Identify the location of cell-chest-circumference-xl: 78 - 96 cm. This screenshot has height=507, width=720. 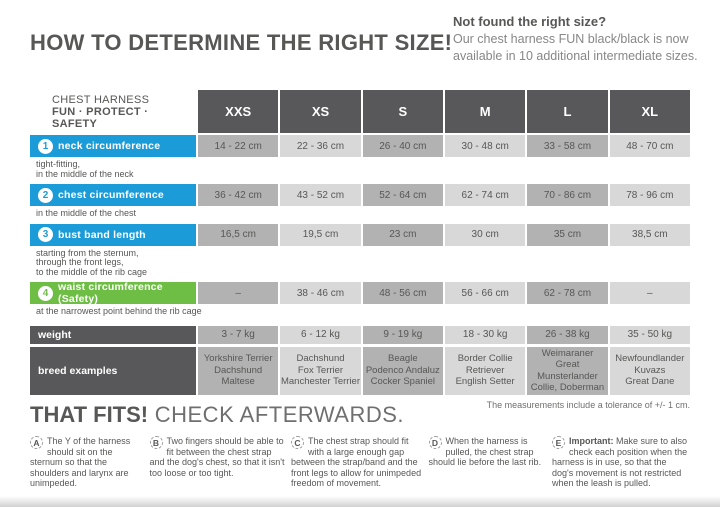
(649, 195).